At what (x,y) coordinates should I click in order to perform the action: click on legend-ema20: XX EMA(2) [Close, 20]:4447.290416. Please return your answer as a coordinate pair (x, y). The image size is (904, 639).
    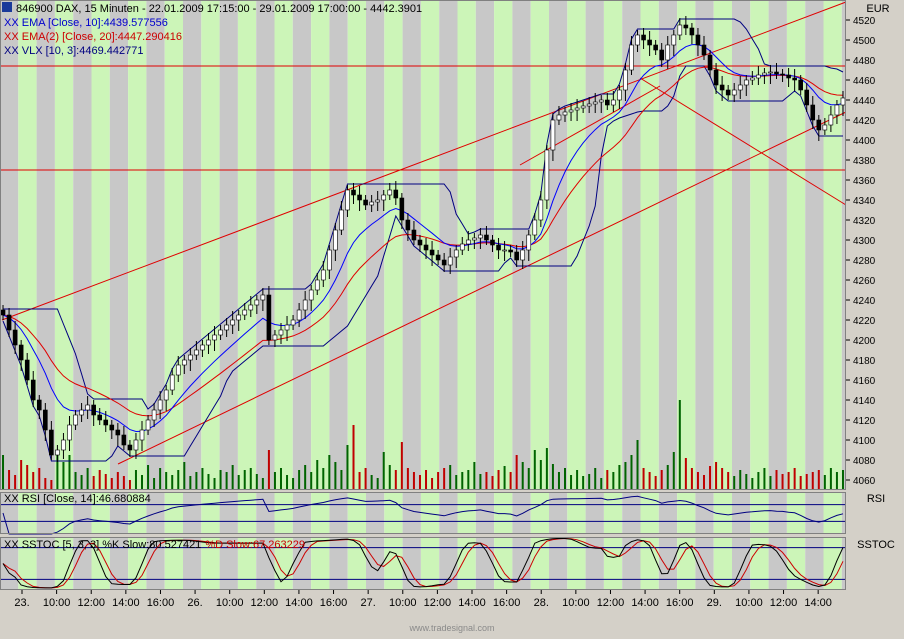
    Looking at the image, I should click on (93, 37).